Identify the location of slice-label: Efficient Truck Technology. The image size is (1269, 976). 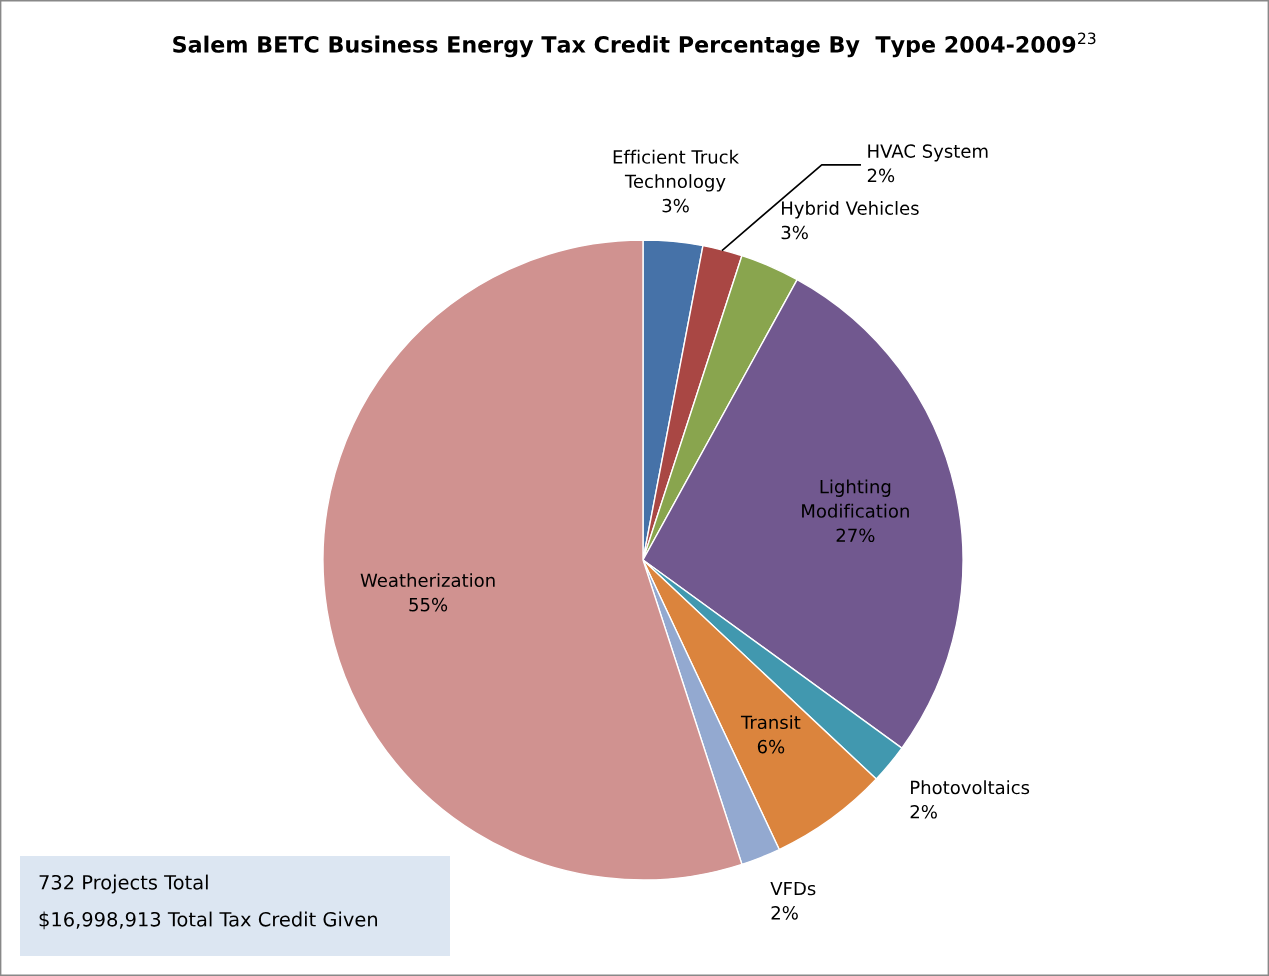
(676, 170).